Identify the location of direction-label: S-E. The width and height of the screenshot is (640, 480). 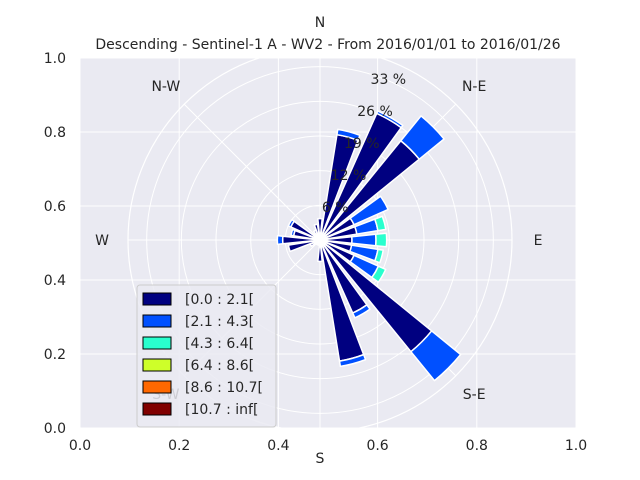
(474, 395).